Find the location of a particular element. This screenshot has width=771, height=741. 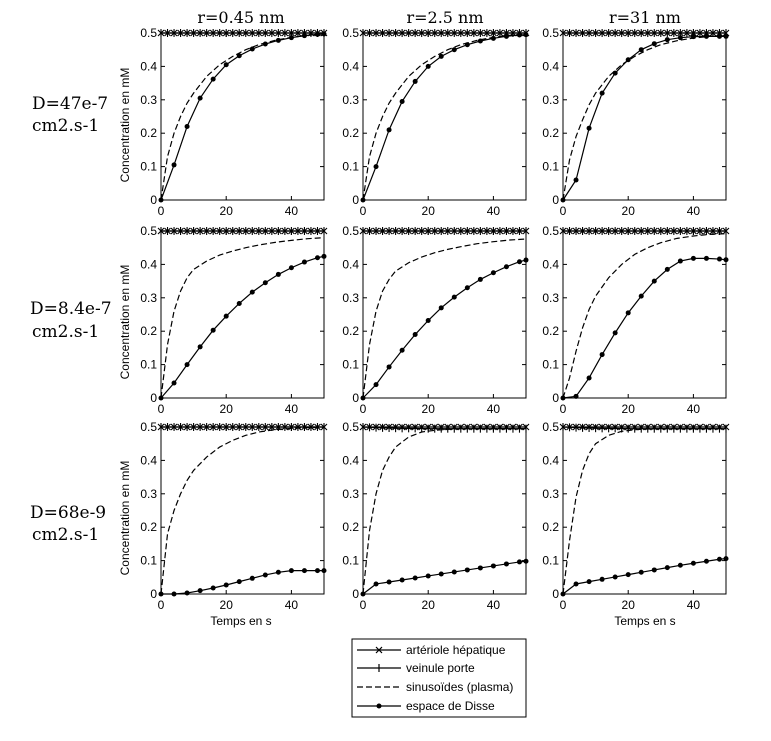

panel-r1-c1-axes-box is located at coordinates (242, 116).